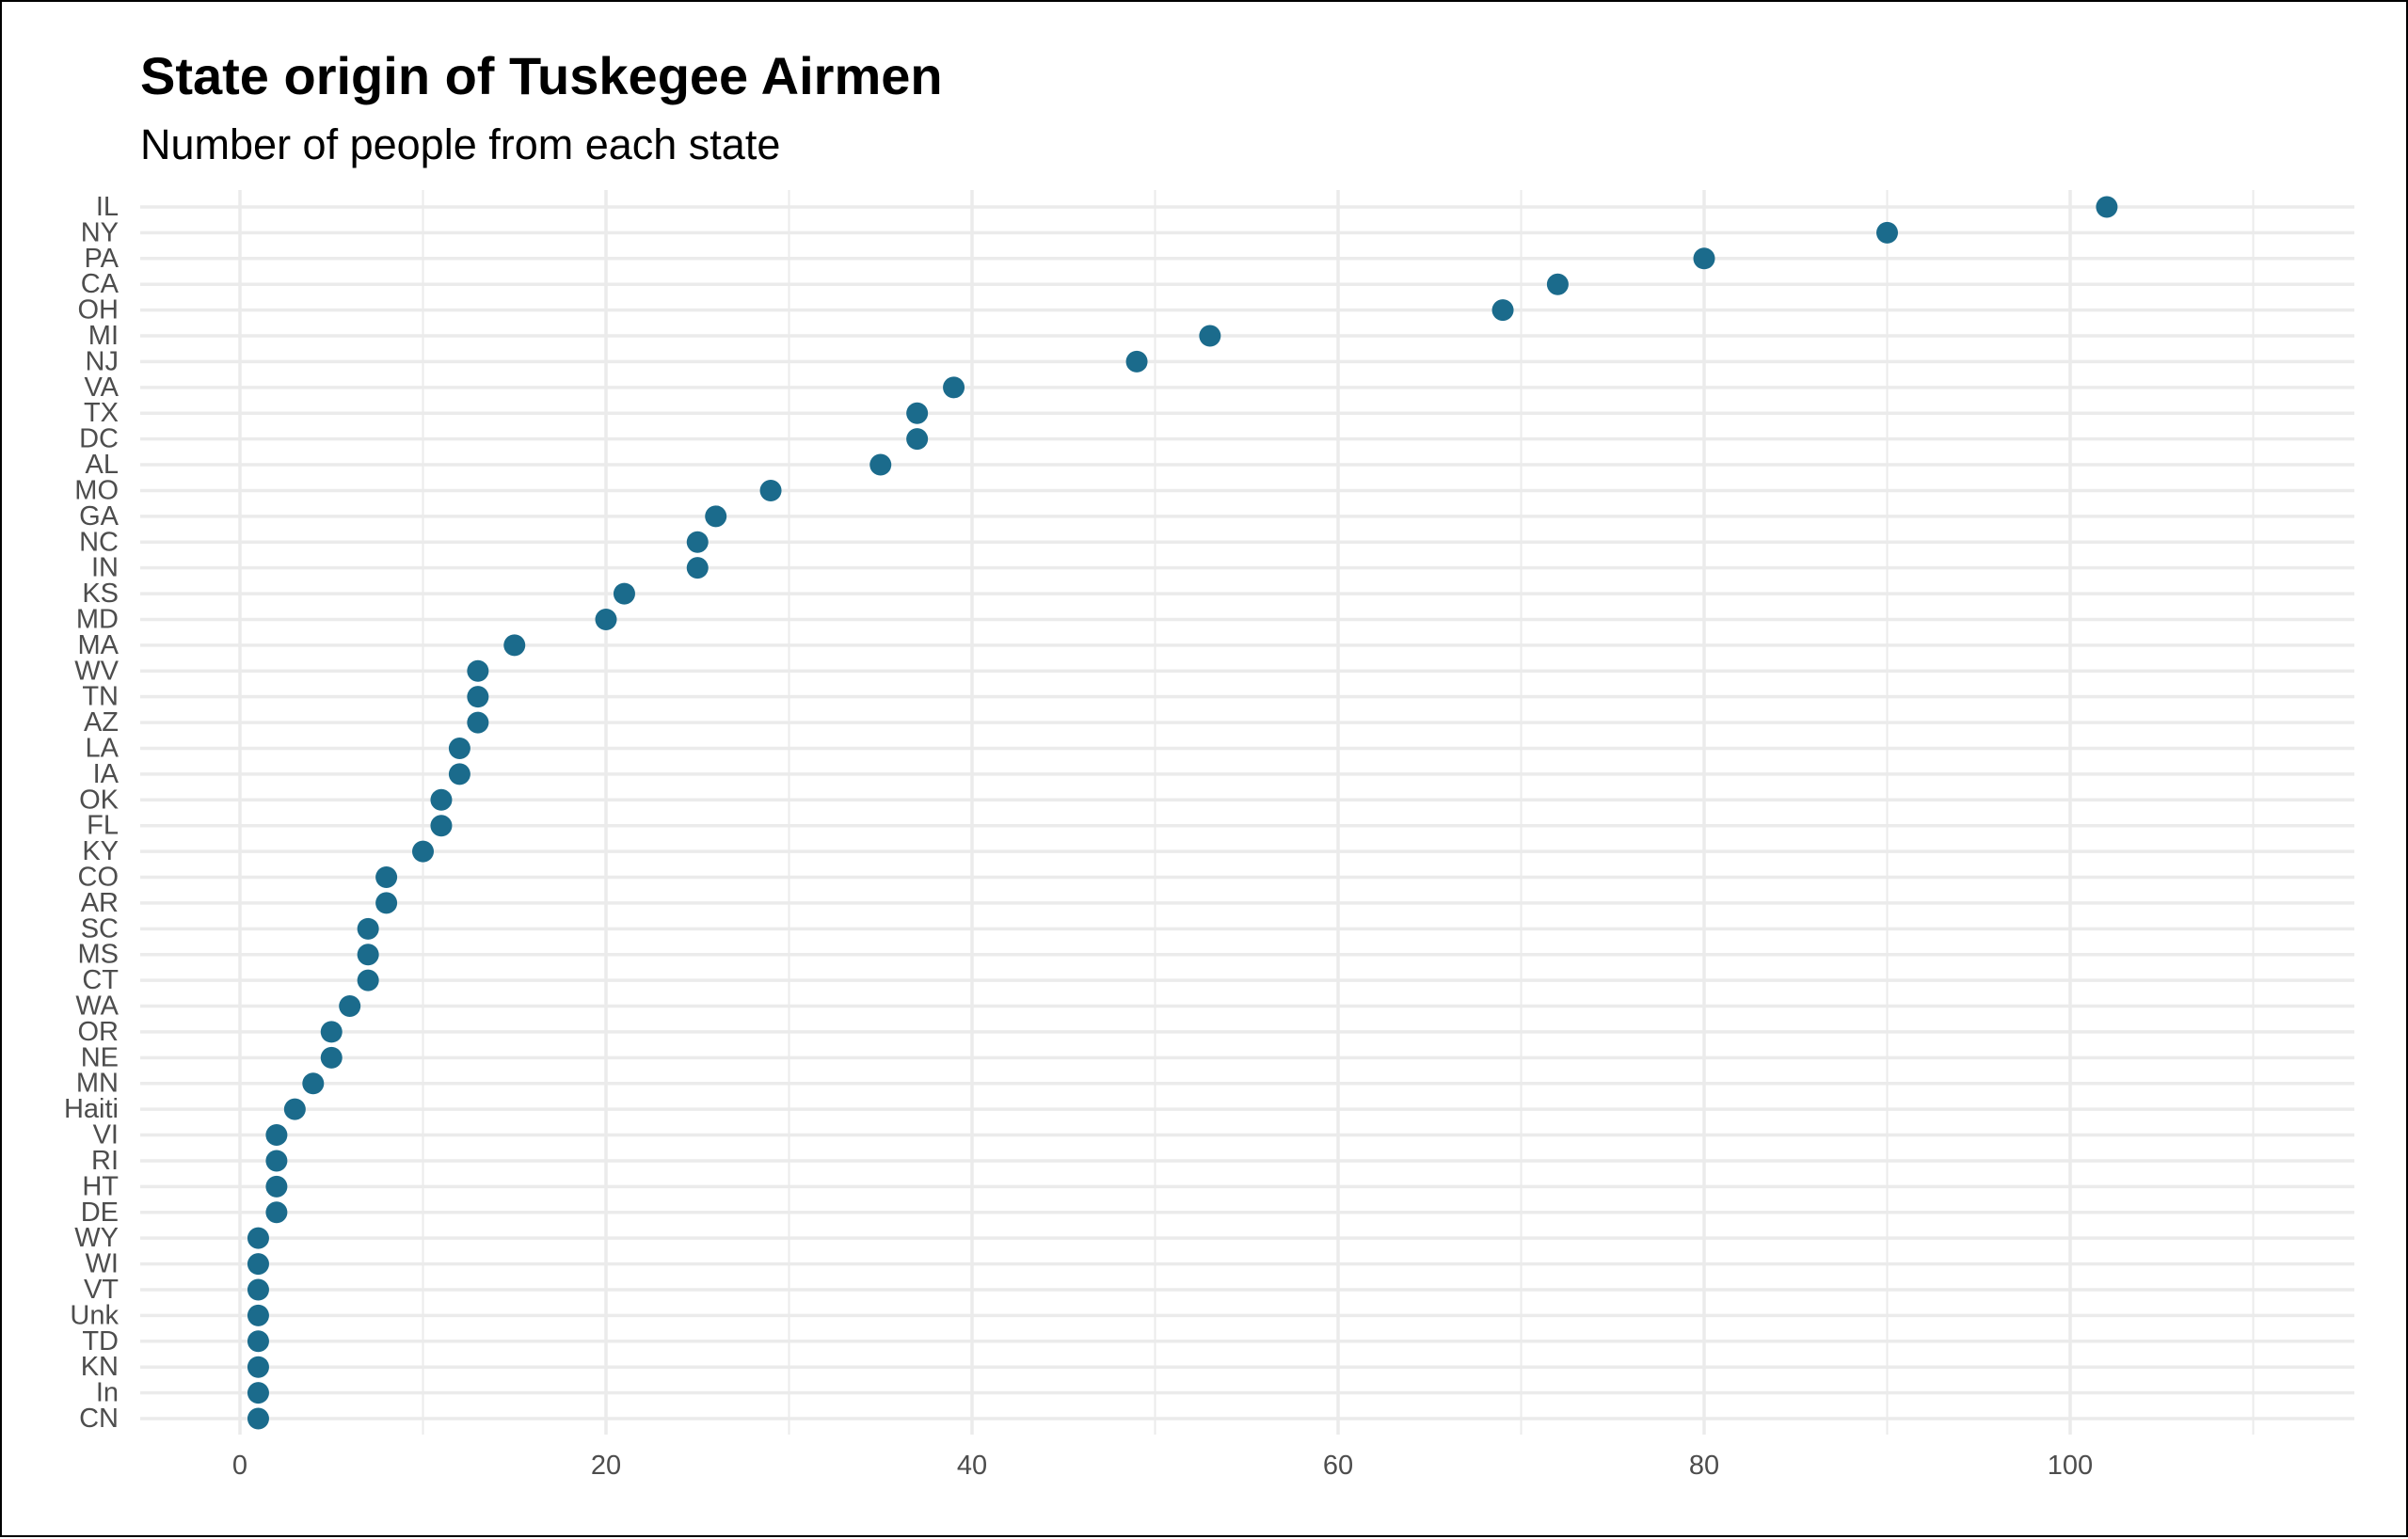 The image size is (2408, 1539). What do you see at coordinates (514, 645) in the screenshot?
I see `data-point-ma` at bounding box center [514, 645].